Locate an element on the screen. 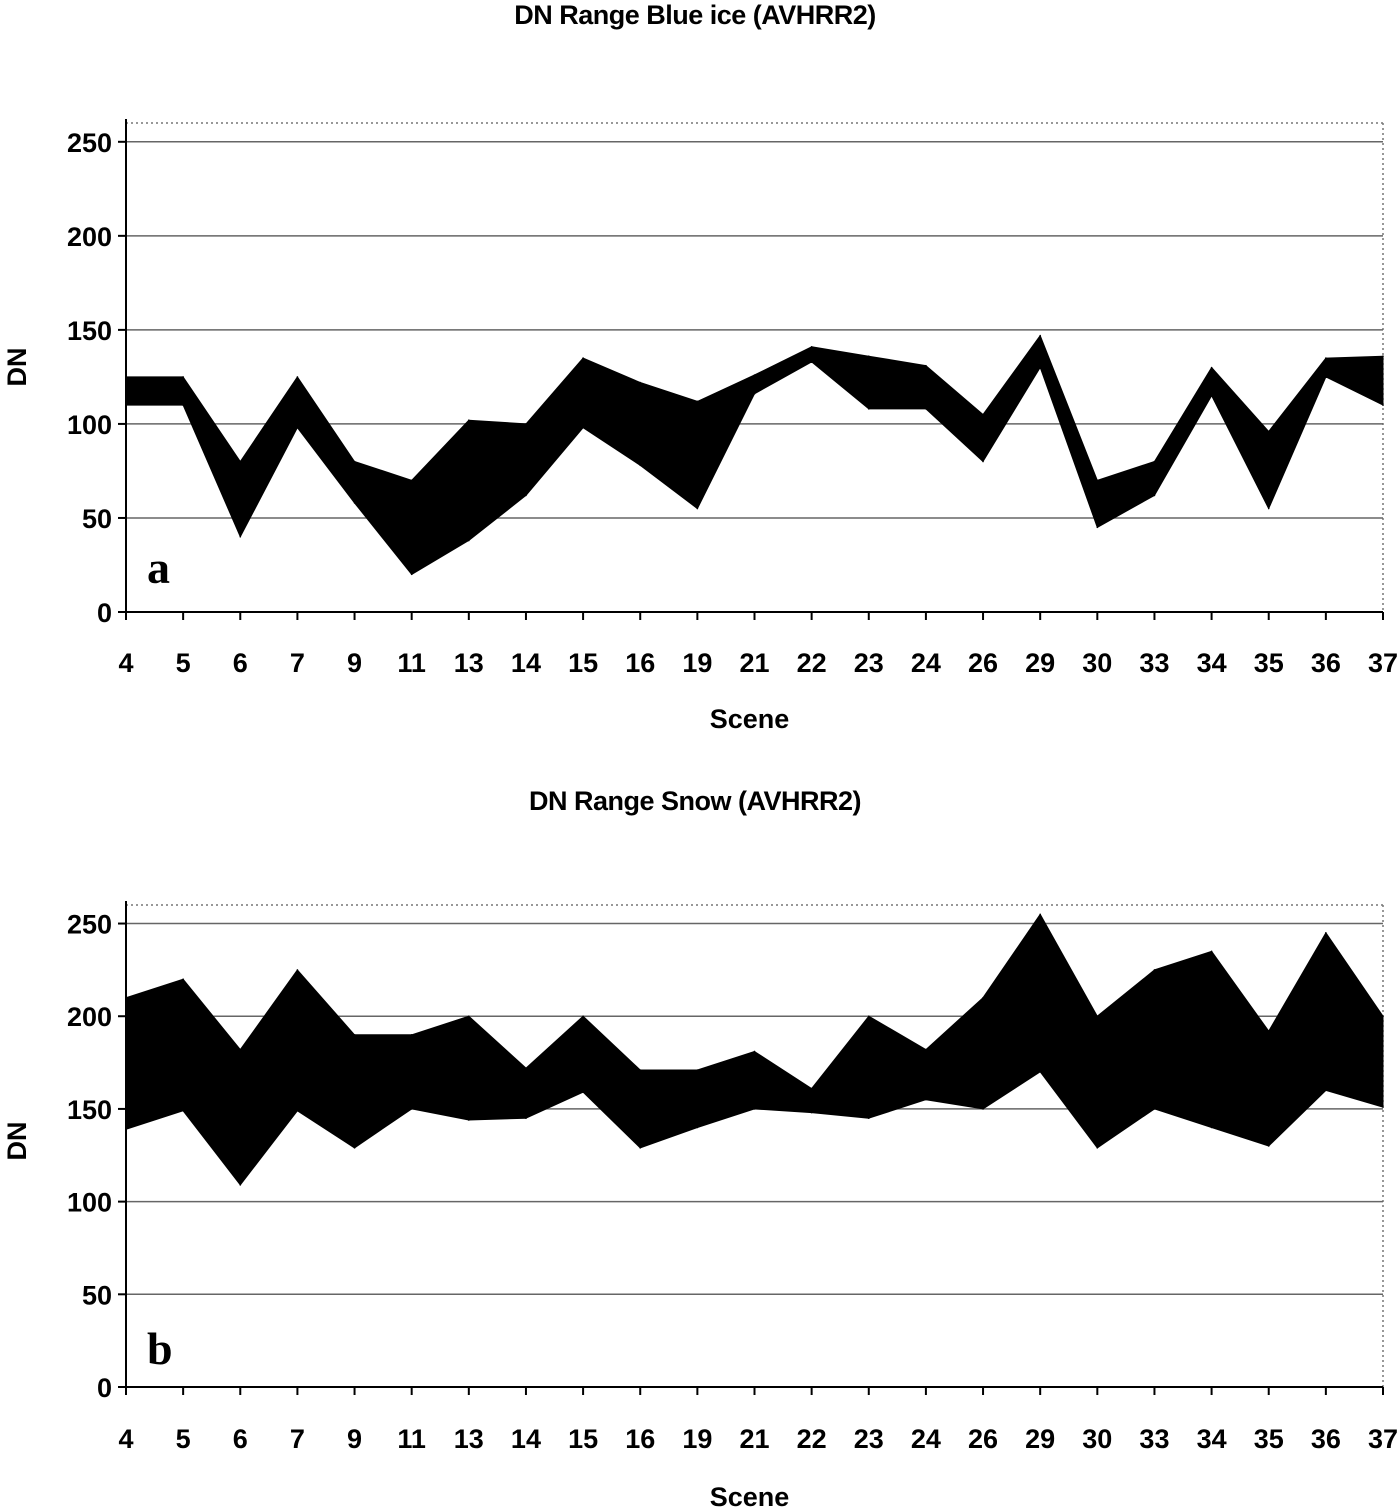  x-tick-label: 19 is located at coordinates (697, 663).